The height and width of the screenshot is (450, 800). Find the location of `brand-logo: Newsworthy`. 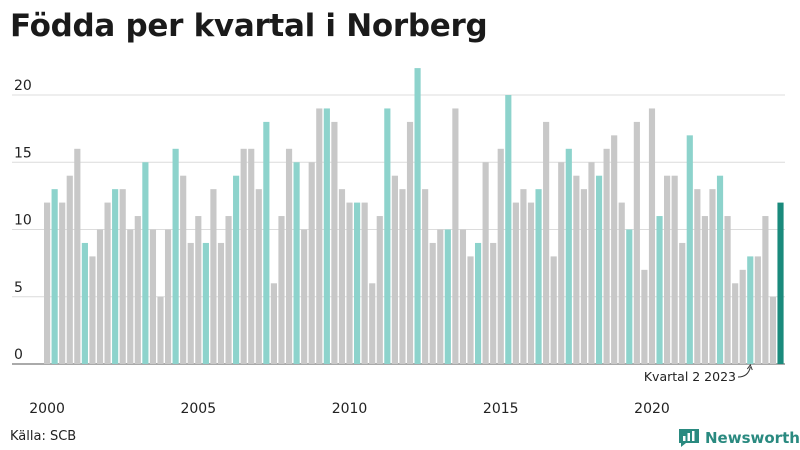

brand-logo: Newsworthy is located at coordinates (739, 438).